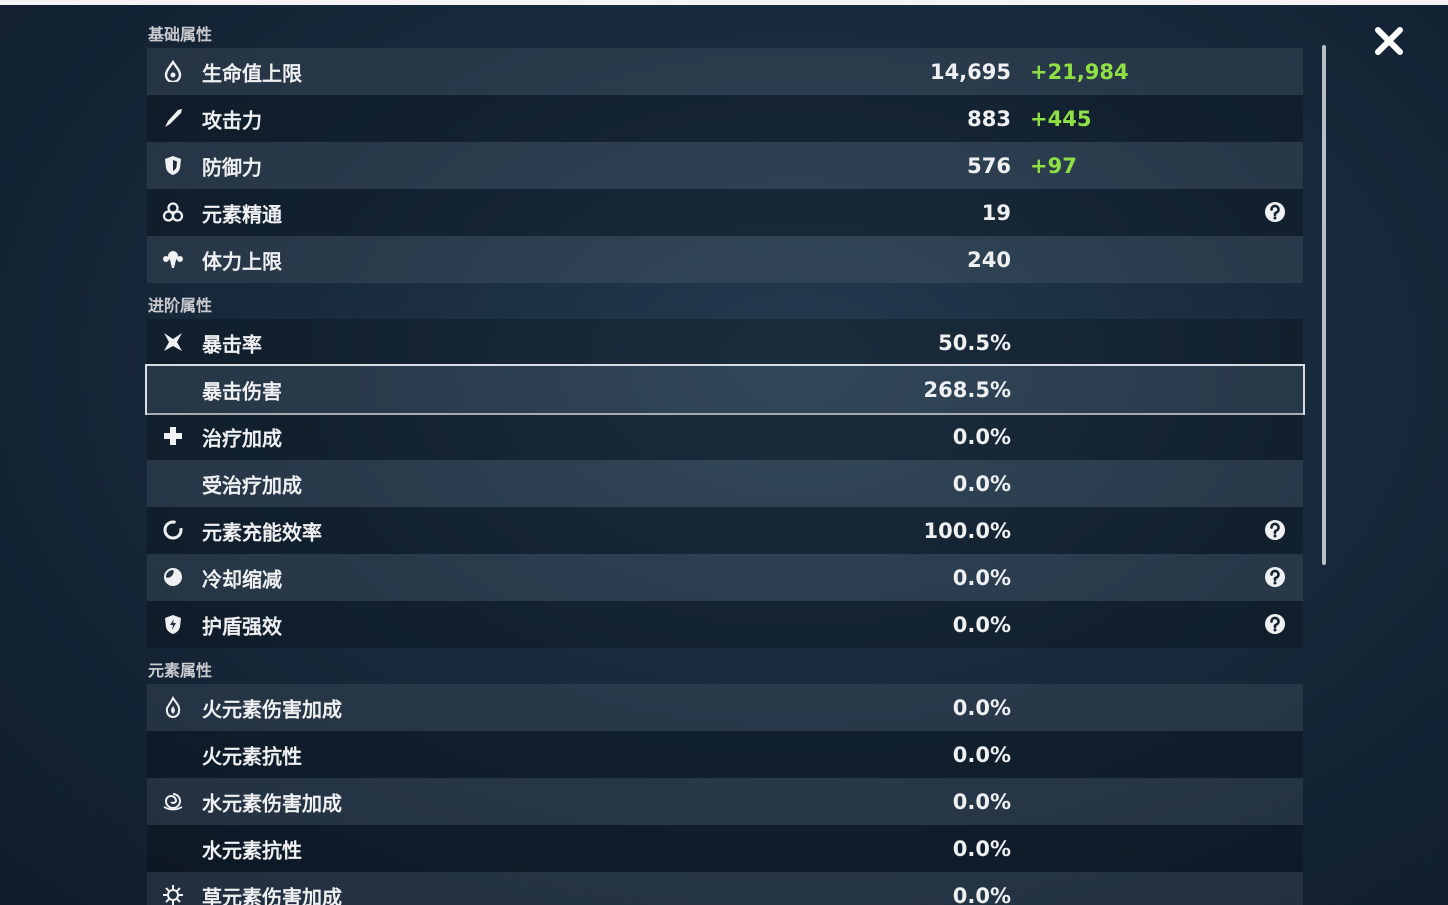  What do you see at coordinates (989, 259) in the screenshot?
I see `stat-value: 240` at bounding box center [989, 259].